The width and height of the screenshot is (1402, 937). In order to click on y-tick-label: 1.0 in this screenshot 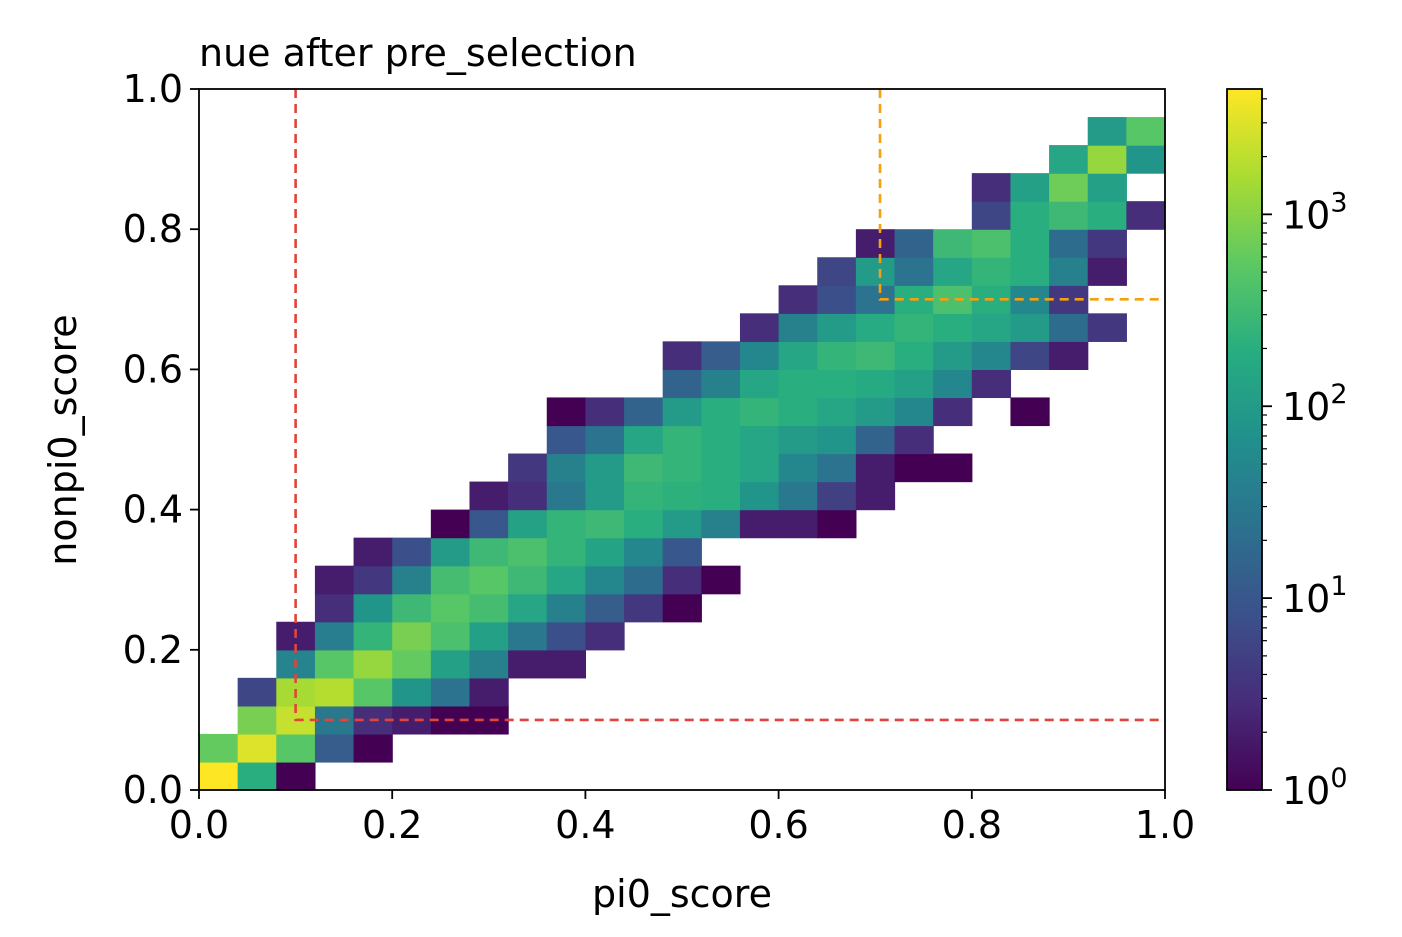, I will do `click(153, 89)`.